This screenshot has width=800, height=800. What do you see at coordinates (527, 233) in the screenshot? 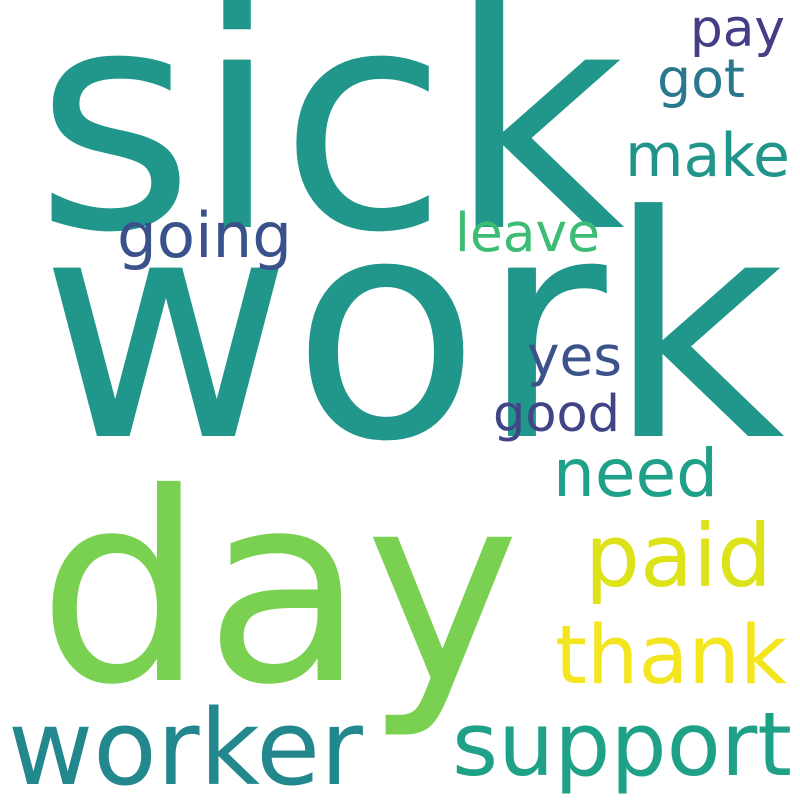
I see `word-leave: leave` at bounding box center [527, 233].